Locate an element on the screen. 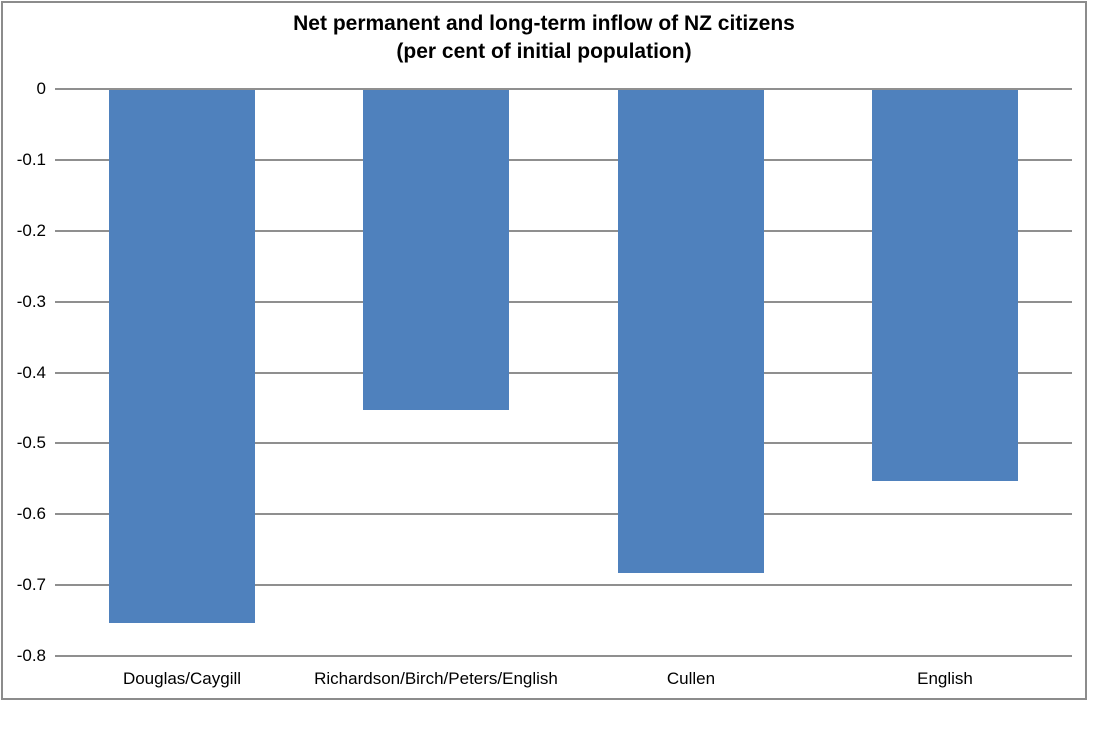 This screenshot has height=733, width=1114. y-tick-label: -0.8 is located at coordinates (31, 655).